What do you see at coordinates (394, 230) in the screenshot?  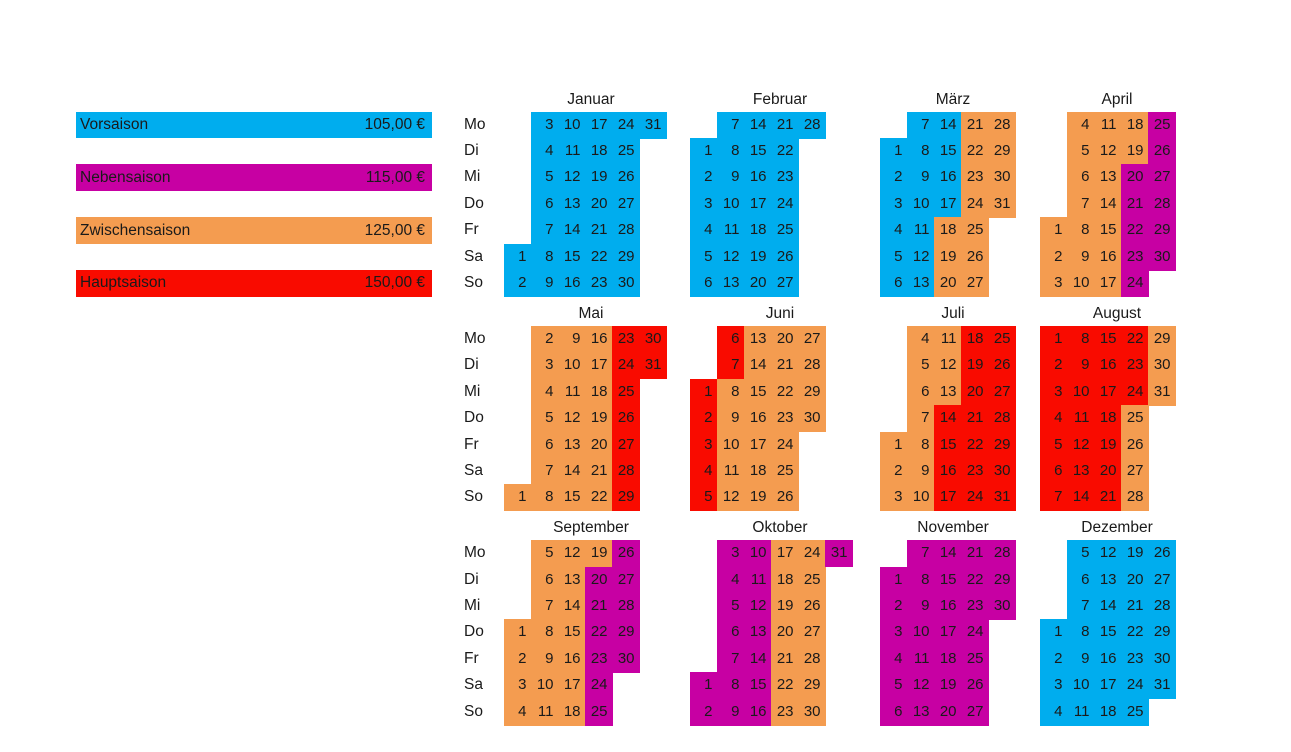 I see `legend-price: 125,00 €` at bounding box center [394, 230].